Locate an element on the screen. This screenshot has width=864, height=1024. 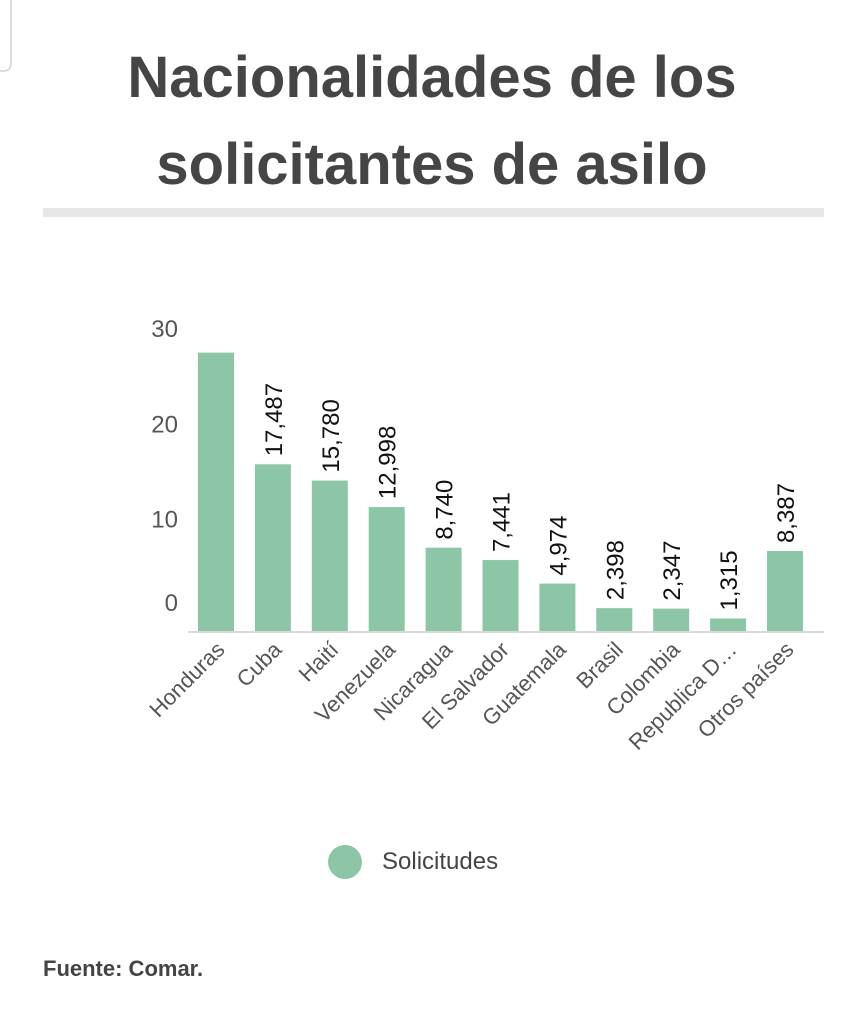
y-tick-label: 30 is located at coordinates (164, 329).